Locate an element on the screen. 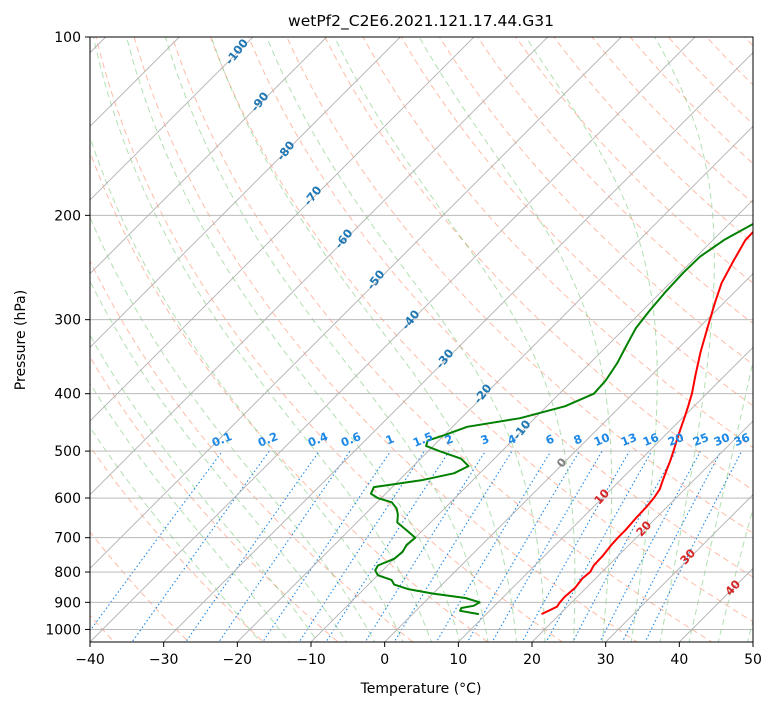 Image resolution: width=775 pixels, height=708 pixels. x-axis-label: Temperature (°C) is located at coordinates (421, 689).